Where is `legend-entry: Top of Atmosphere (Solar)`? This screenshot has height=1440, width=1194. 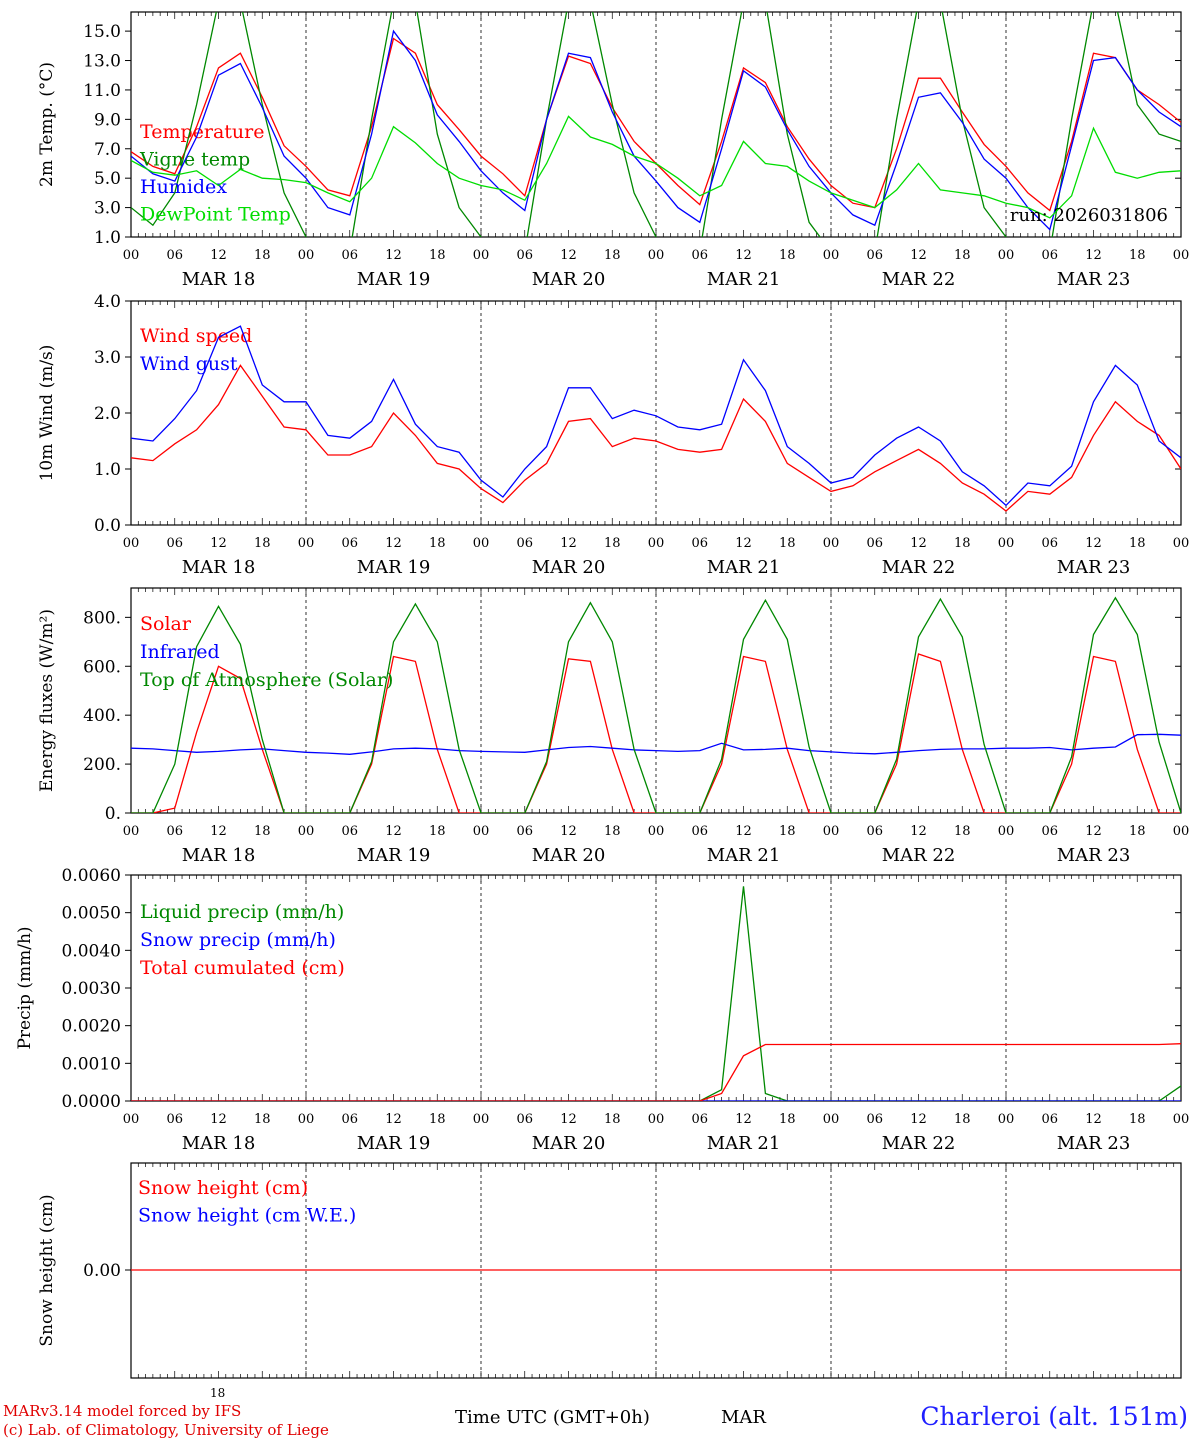
legend-entry: Top of Atmosphere (Solar) is located at coordinates (266, 680).